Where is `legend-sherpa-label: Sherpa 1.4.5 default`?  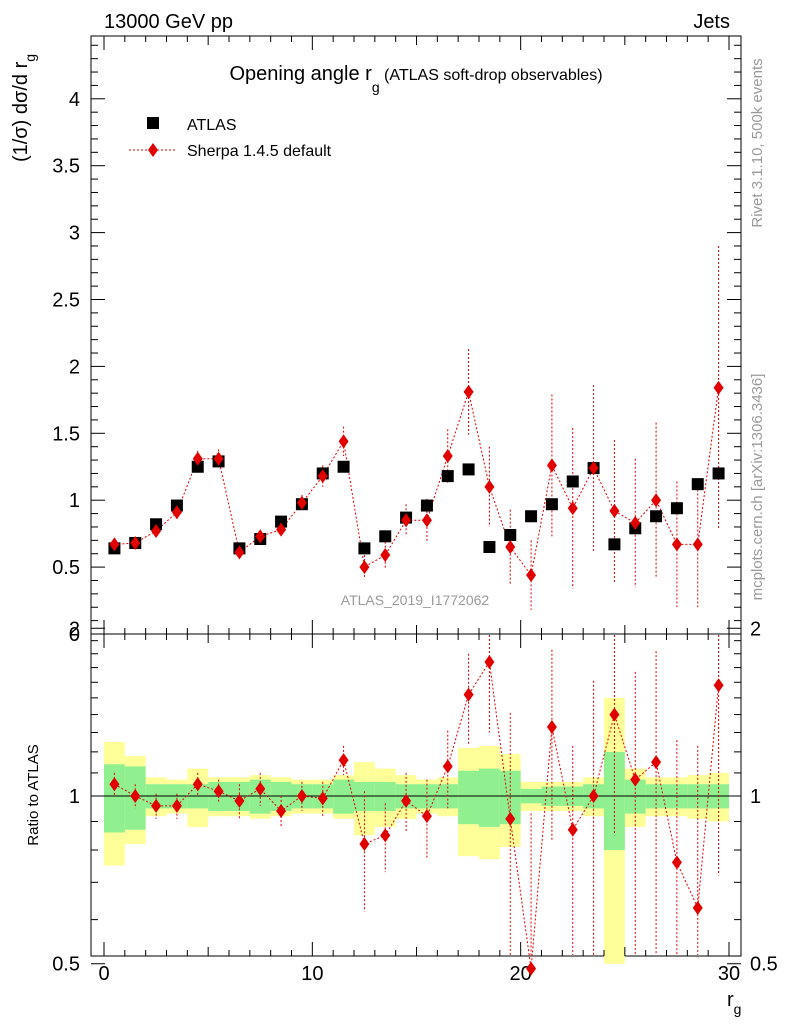
legend-sherpa-label: Sherpa 1.4.5 default is located at coordinates (259, 151).